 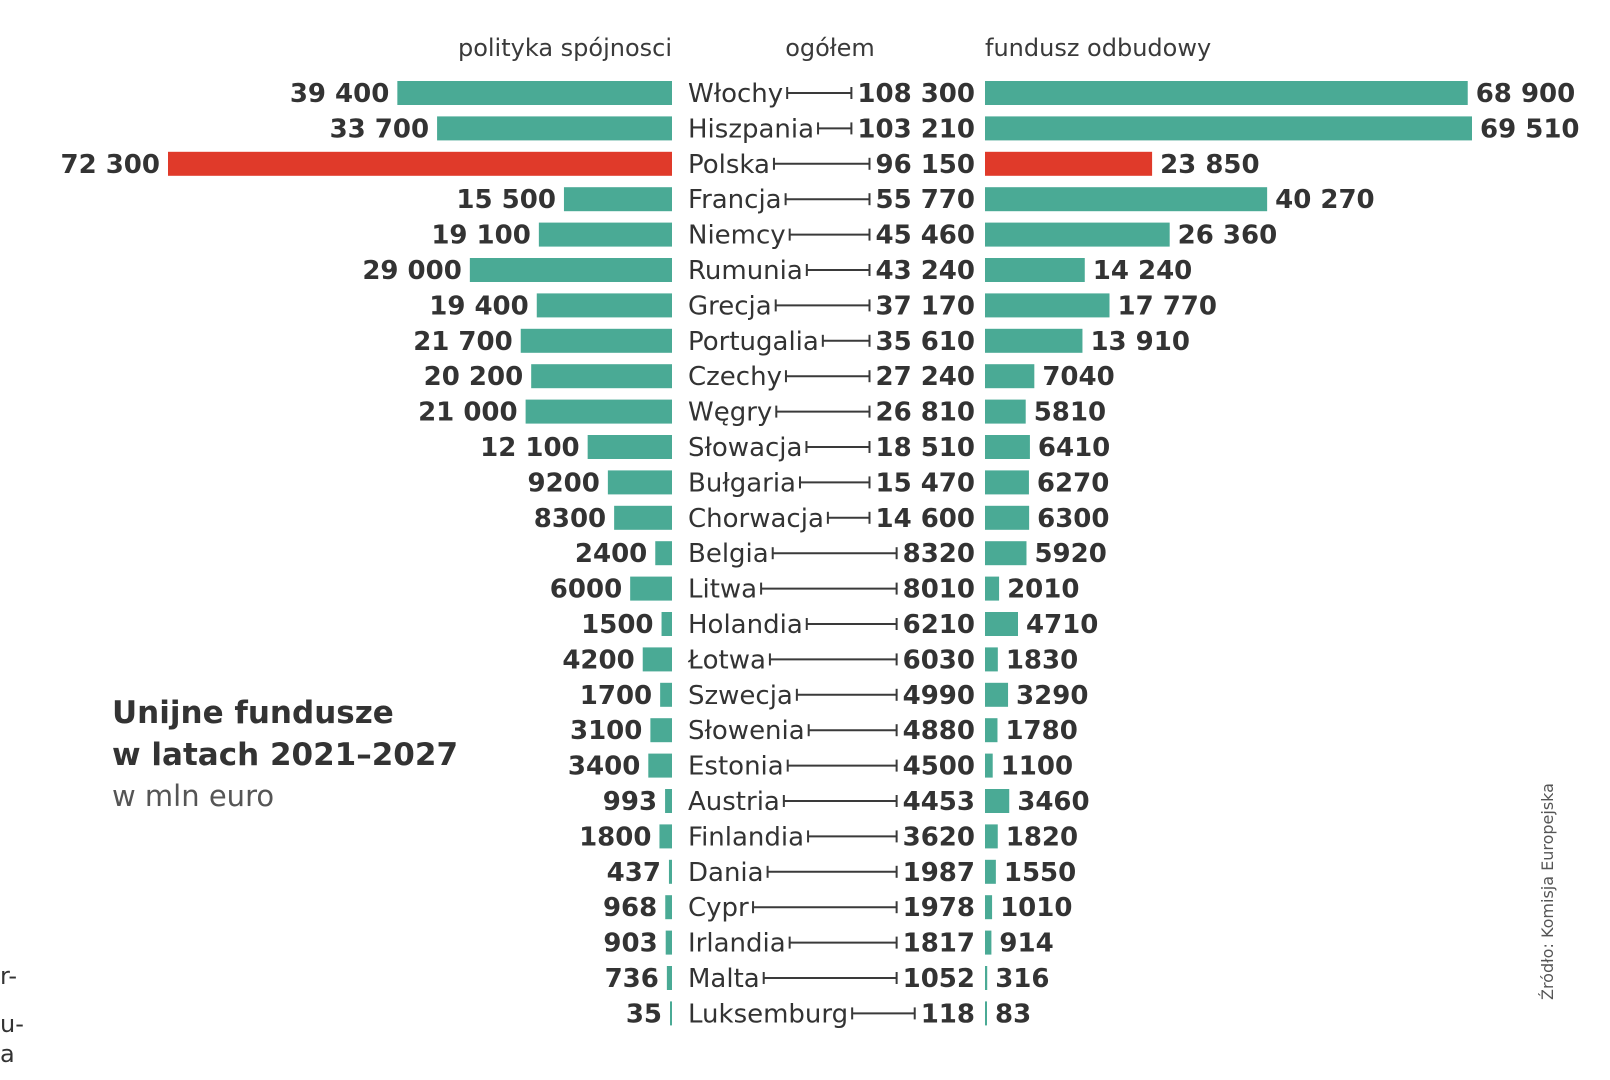 What do you see at coordinates (630, 802) in the screenshot?
I see `label-cohesion: 993` at bounding box center [630, 802].